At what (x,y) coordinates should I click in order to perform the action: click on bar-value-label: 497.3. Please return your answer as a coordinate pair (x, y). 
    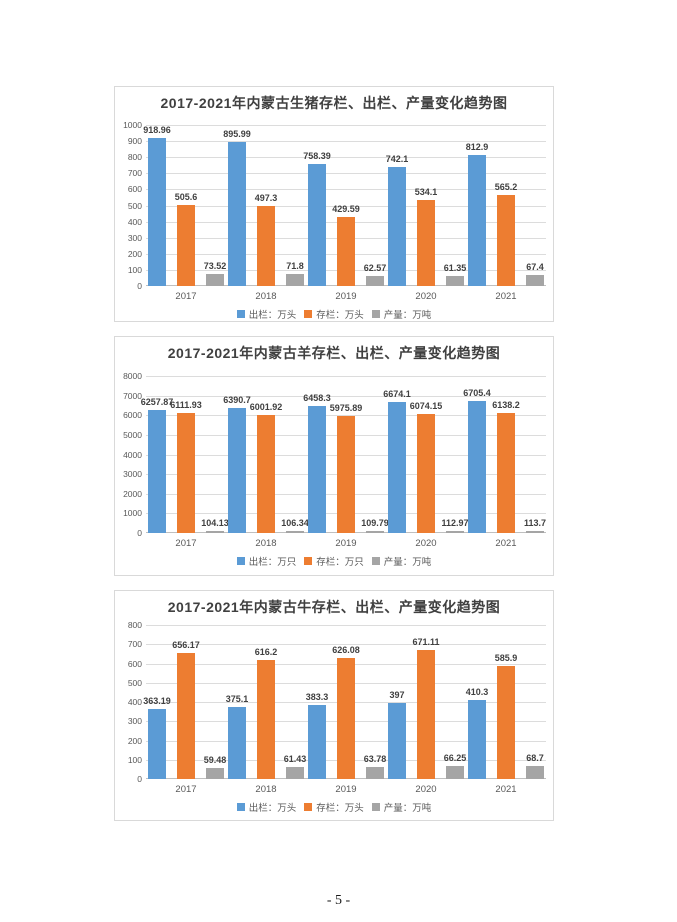
    Looking at the image, I should click on (266, 197).